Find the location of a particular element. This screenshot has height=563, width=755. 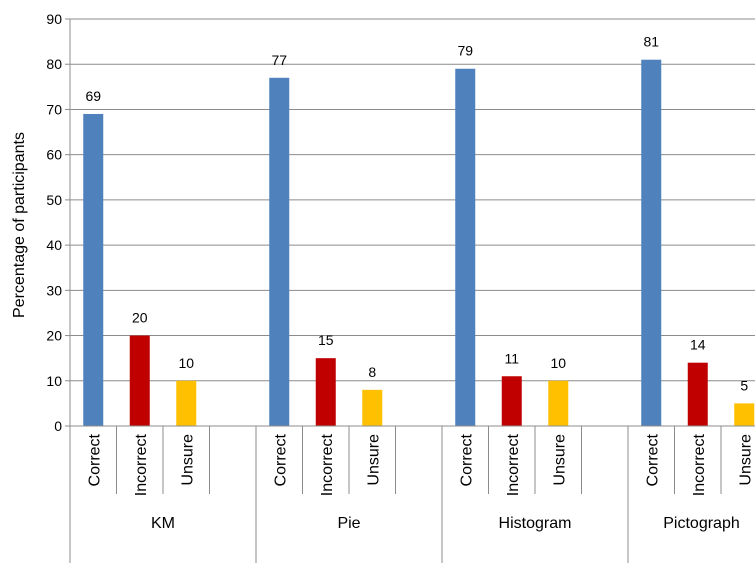

data-label: 8 is located at coordinates (372, 372).